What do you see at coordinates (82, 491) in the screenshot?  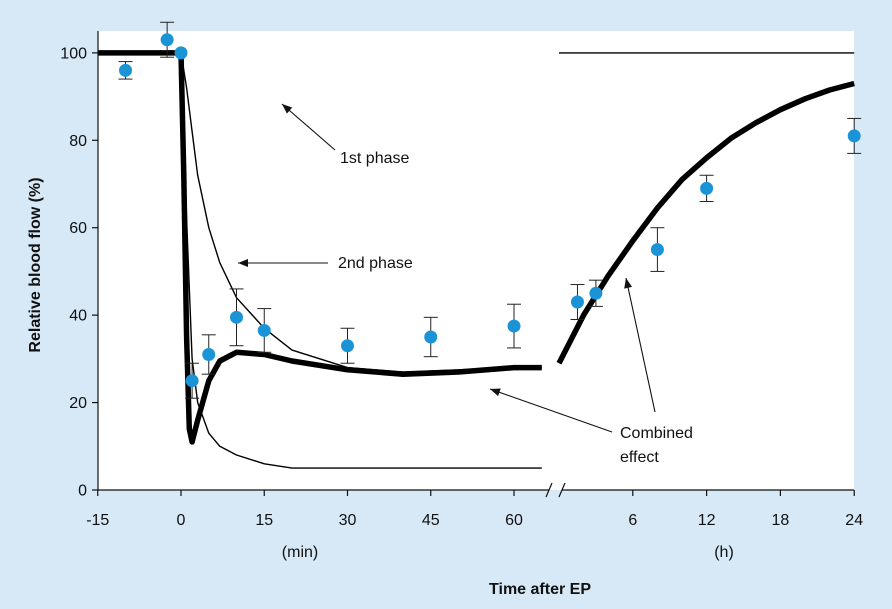 I see `y-tick-label-0: 0` at bounding box center [82, 491].